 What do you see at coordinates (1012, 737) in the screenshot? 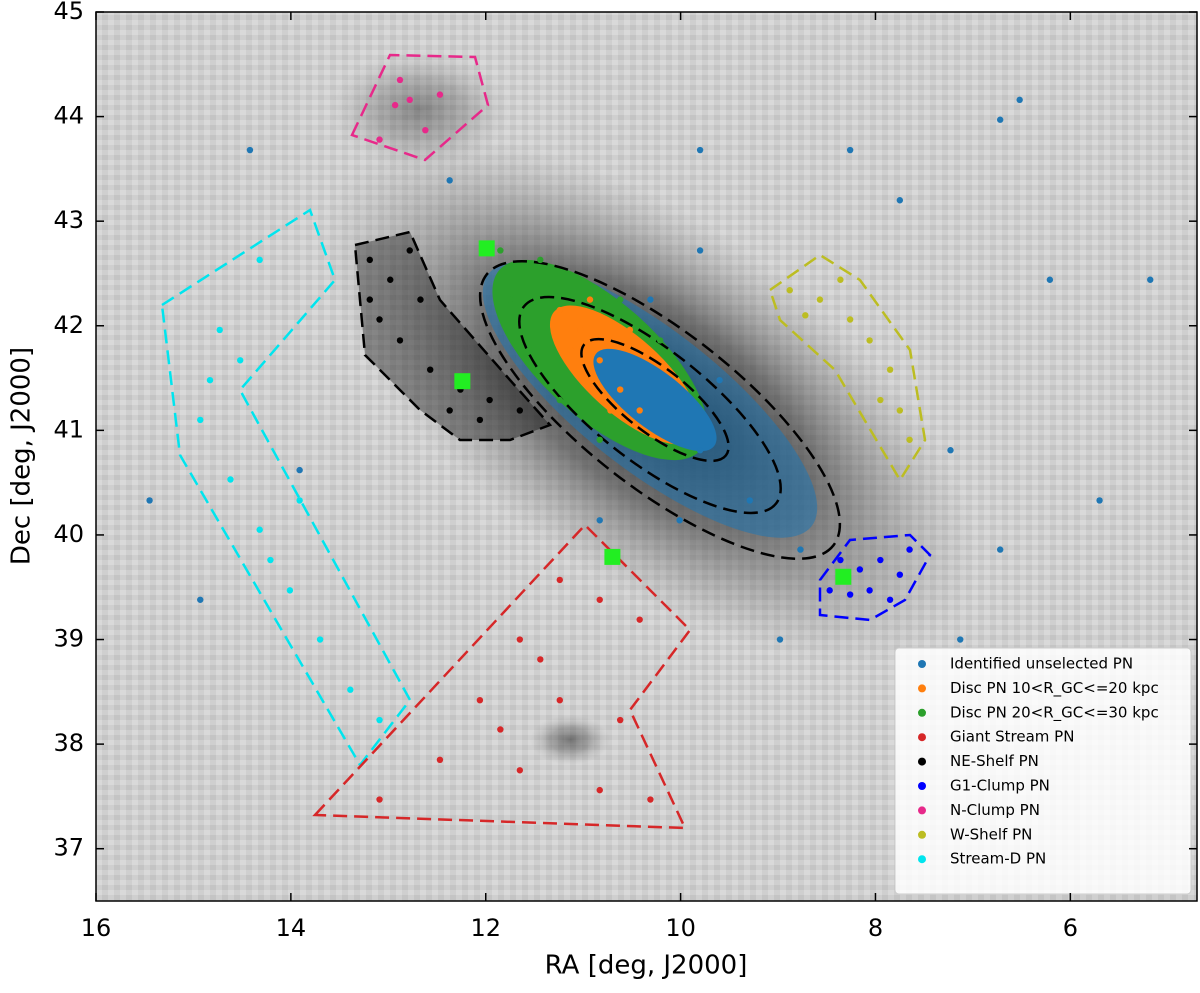
I see `legend-label: Giant Stream PN` at bounding box center [1012, 737].